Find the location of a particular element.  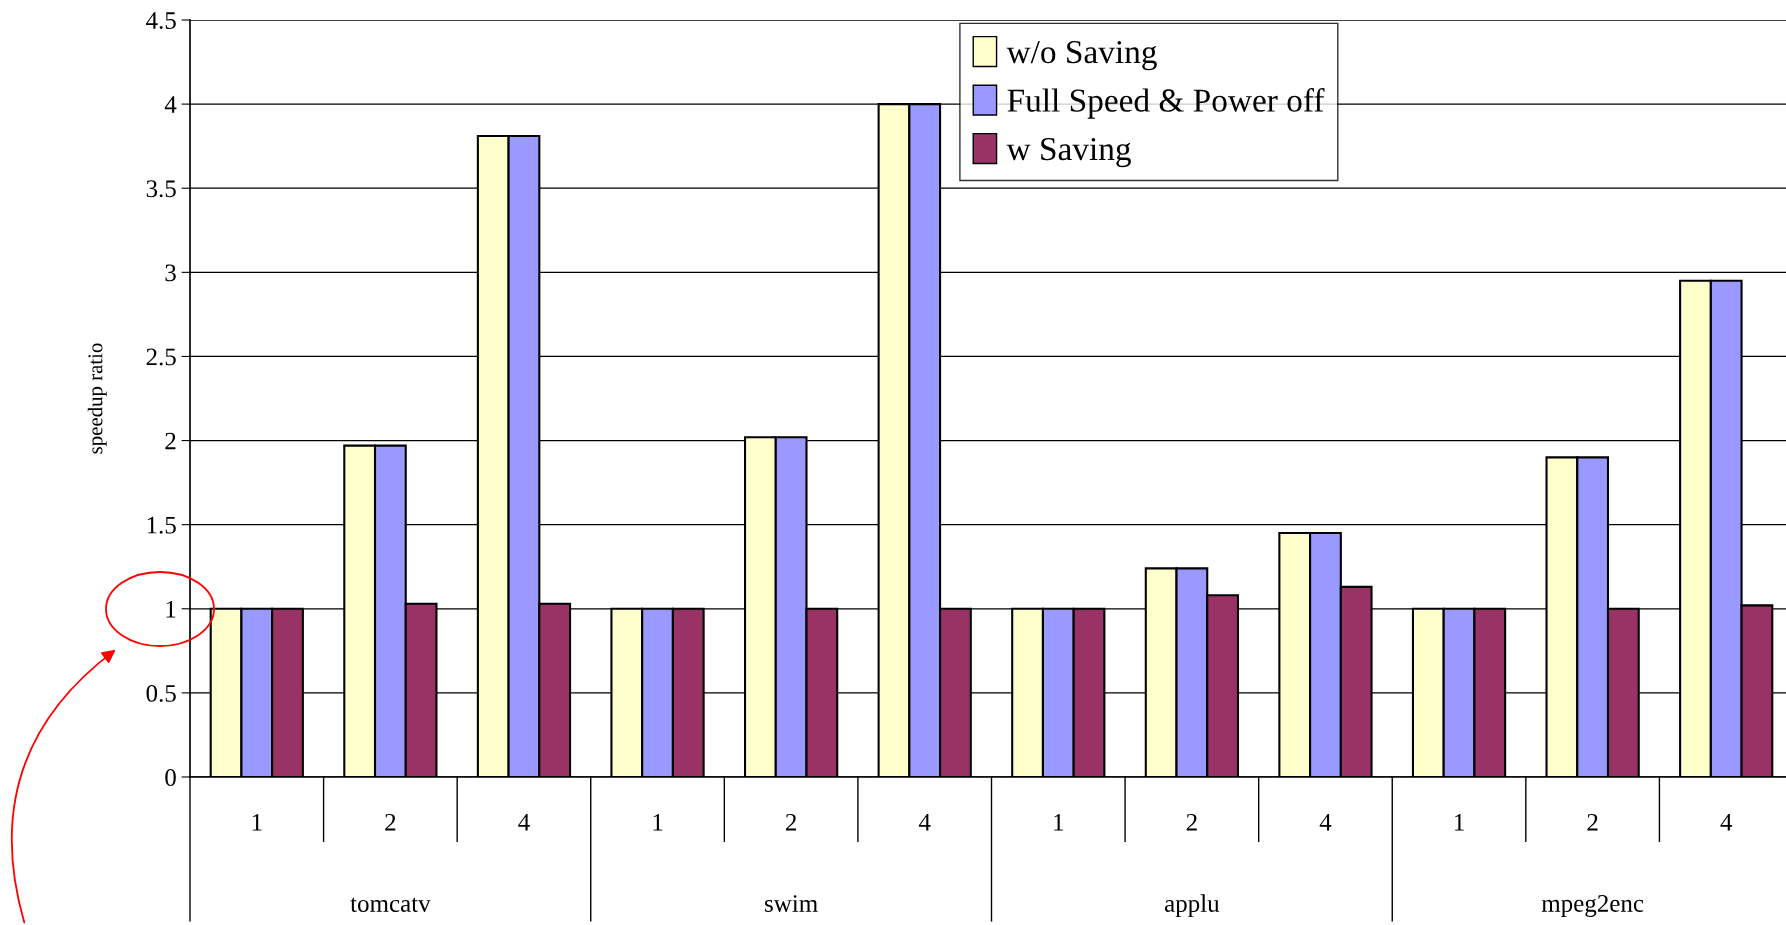

y-tick-label: 1.5 is located at coordinates (161, 525).